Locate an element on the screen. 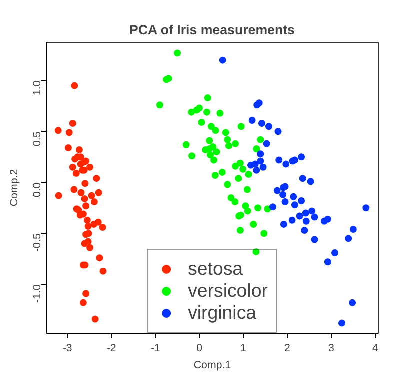 The height and width of the screenshot is (385, 400). legend-label: versicolor is located at coordinates (228, 291).